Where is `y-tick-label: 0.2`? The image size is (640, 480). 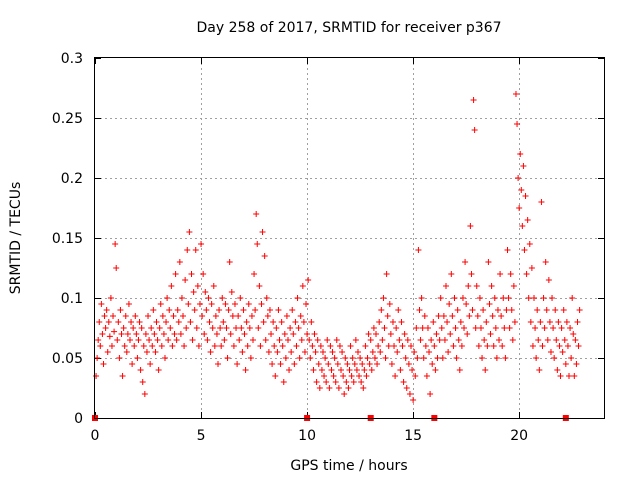
y-tick-label: 0.2 is located at coordinates (72, 179).